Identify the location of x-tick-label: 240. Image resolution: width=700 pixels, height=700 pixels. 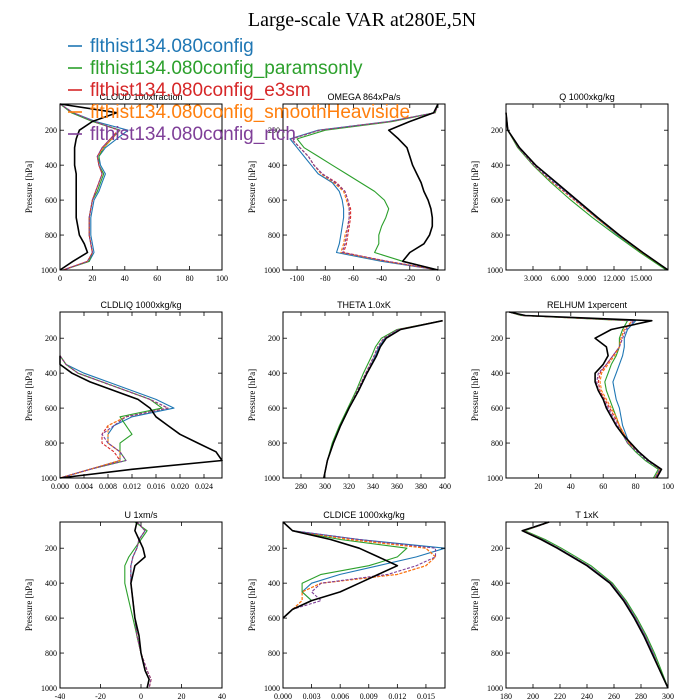
(587, 696).